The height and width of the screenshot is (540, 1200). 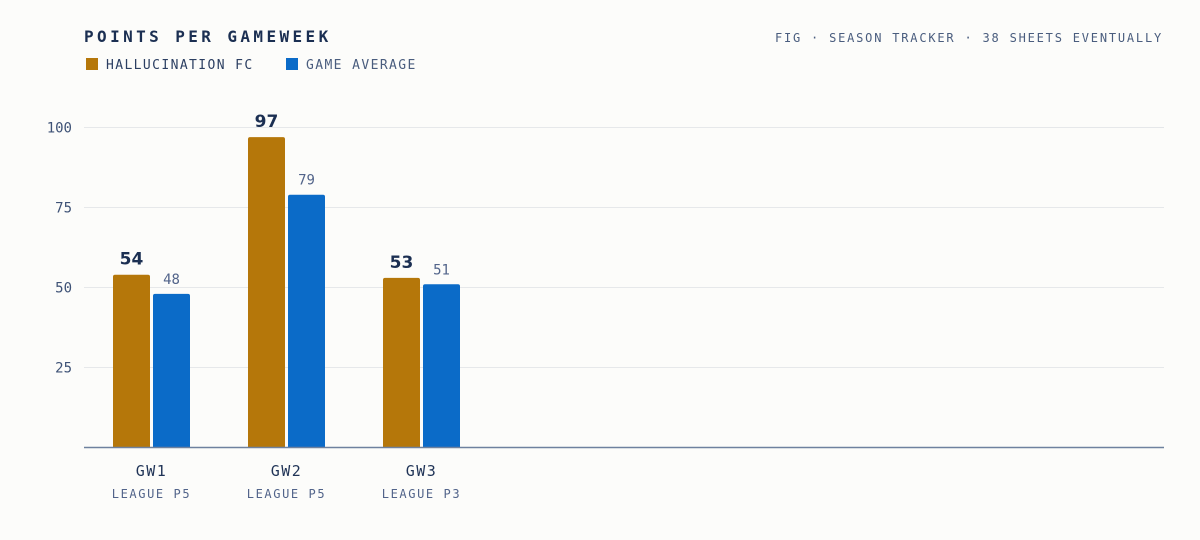 I want to click on legend-swatch-hallucination-fc, so click(x=92, y=64).